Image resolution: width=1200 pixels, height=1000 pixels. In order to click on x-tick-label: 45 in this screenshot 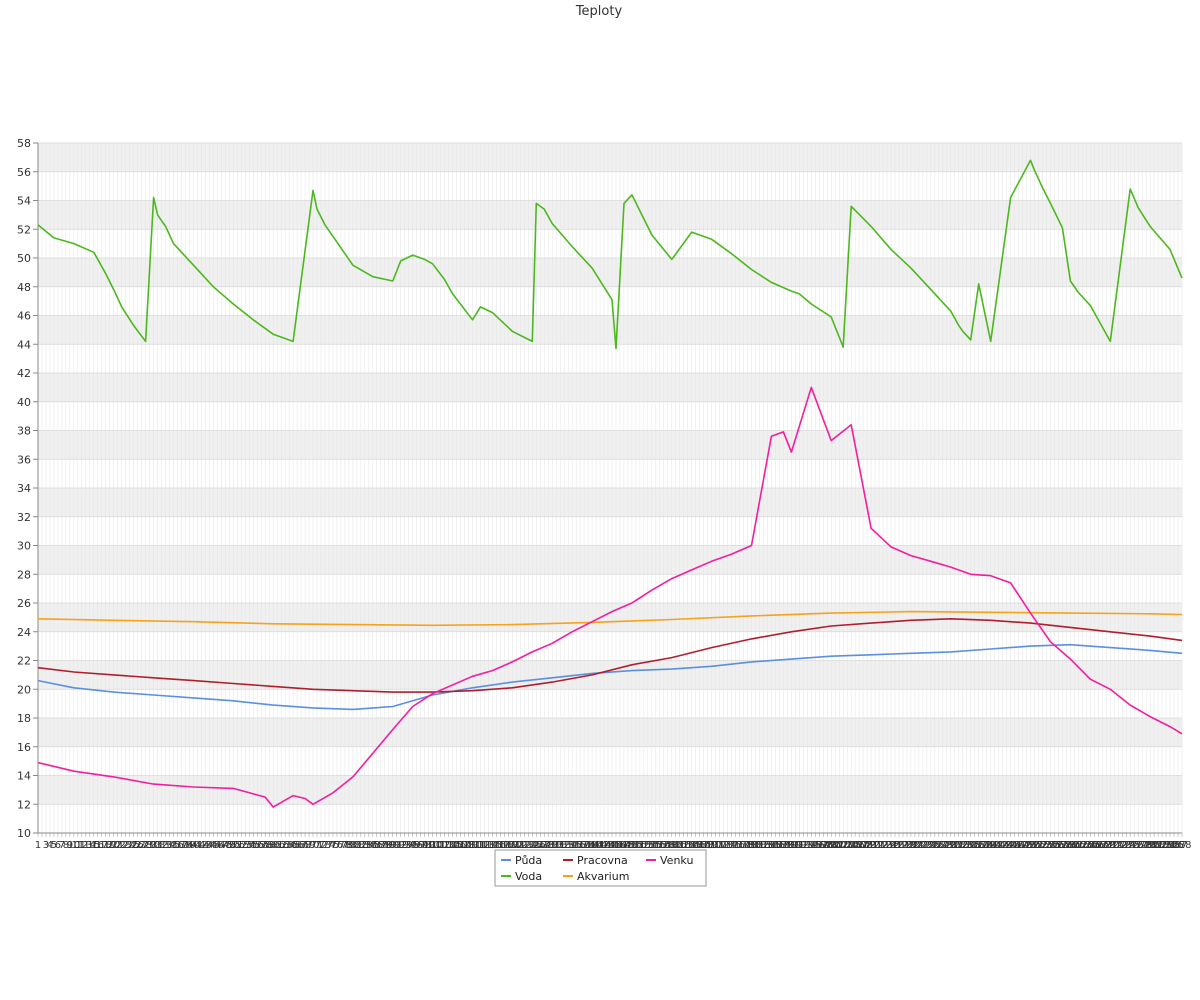, I will do `click(213, 845)`.